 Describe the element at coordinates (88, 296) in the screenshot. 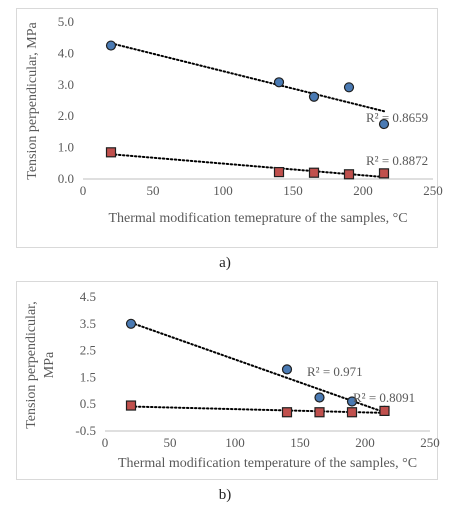

I see `y-tick-label: 4.5` at that location.